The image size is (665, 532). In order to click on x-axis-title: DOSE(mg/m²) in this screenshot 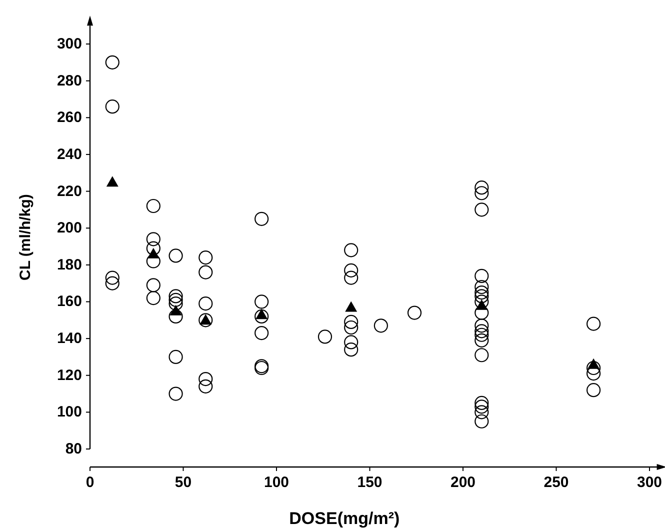, I will do `click(344, 518)`.